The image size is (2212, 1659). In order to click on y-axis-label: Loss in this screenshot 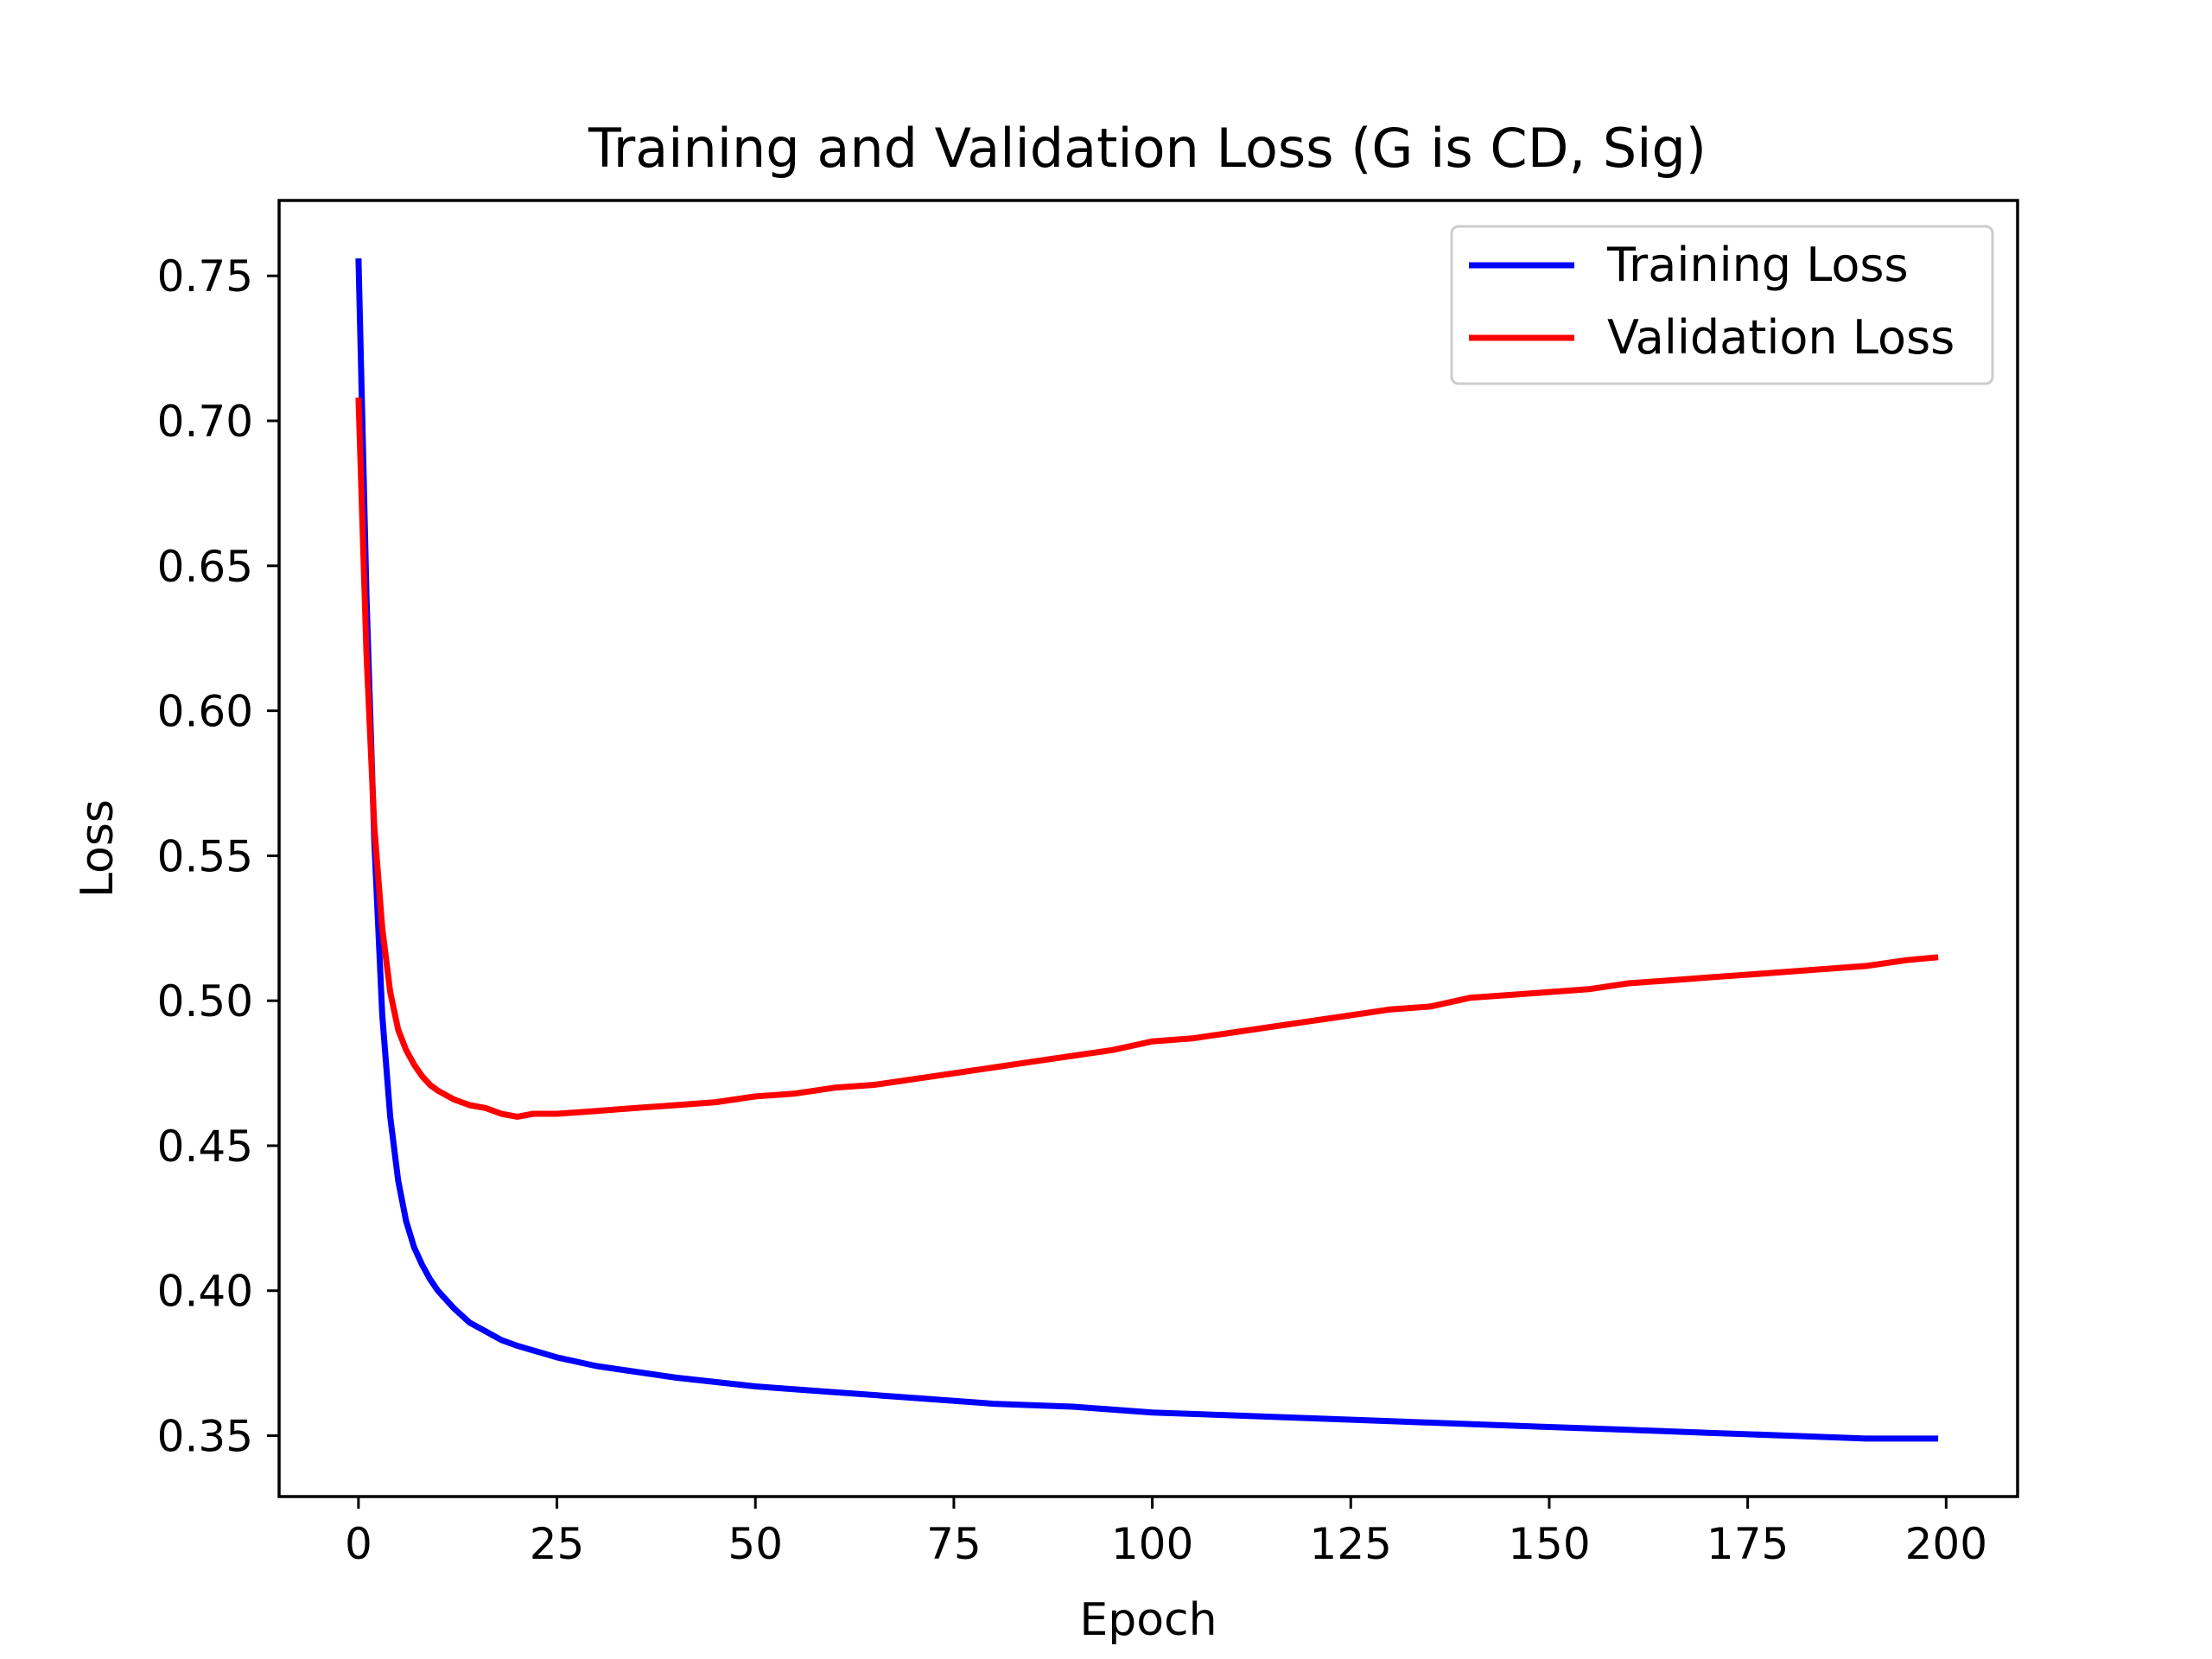, I will do `click(98, 848)`.